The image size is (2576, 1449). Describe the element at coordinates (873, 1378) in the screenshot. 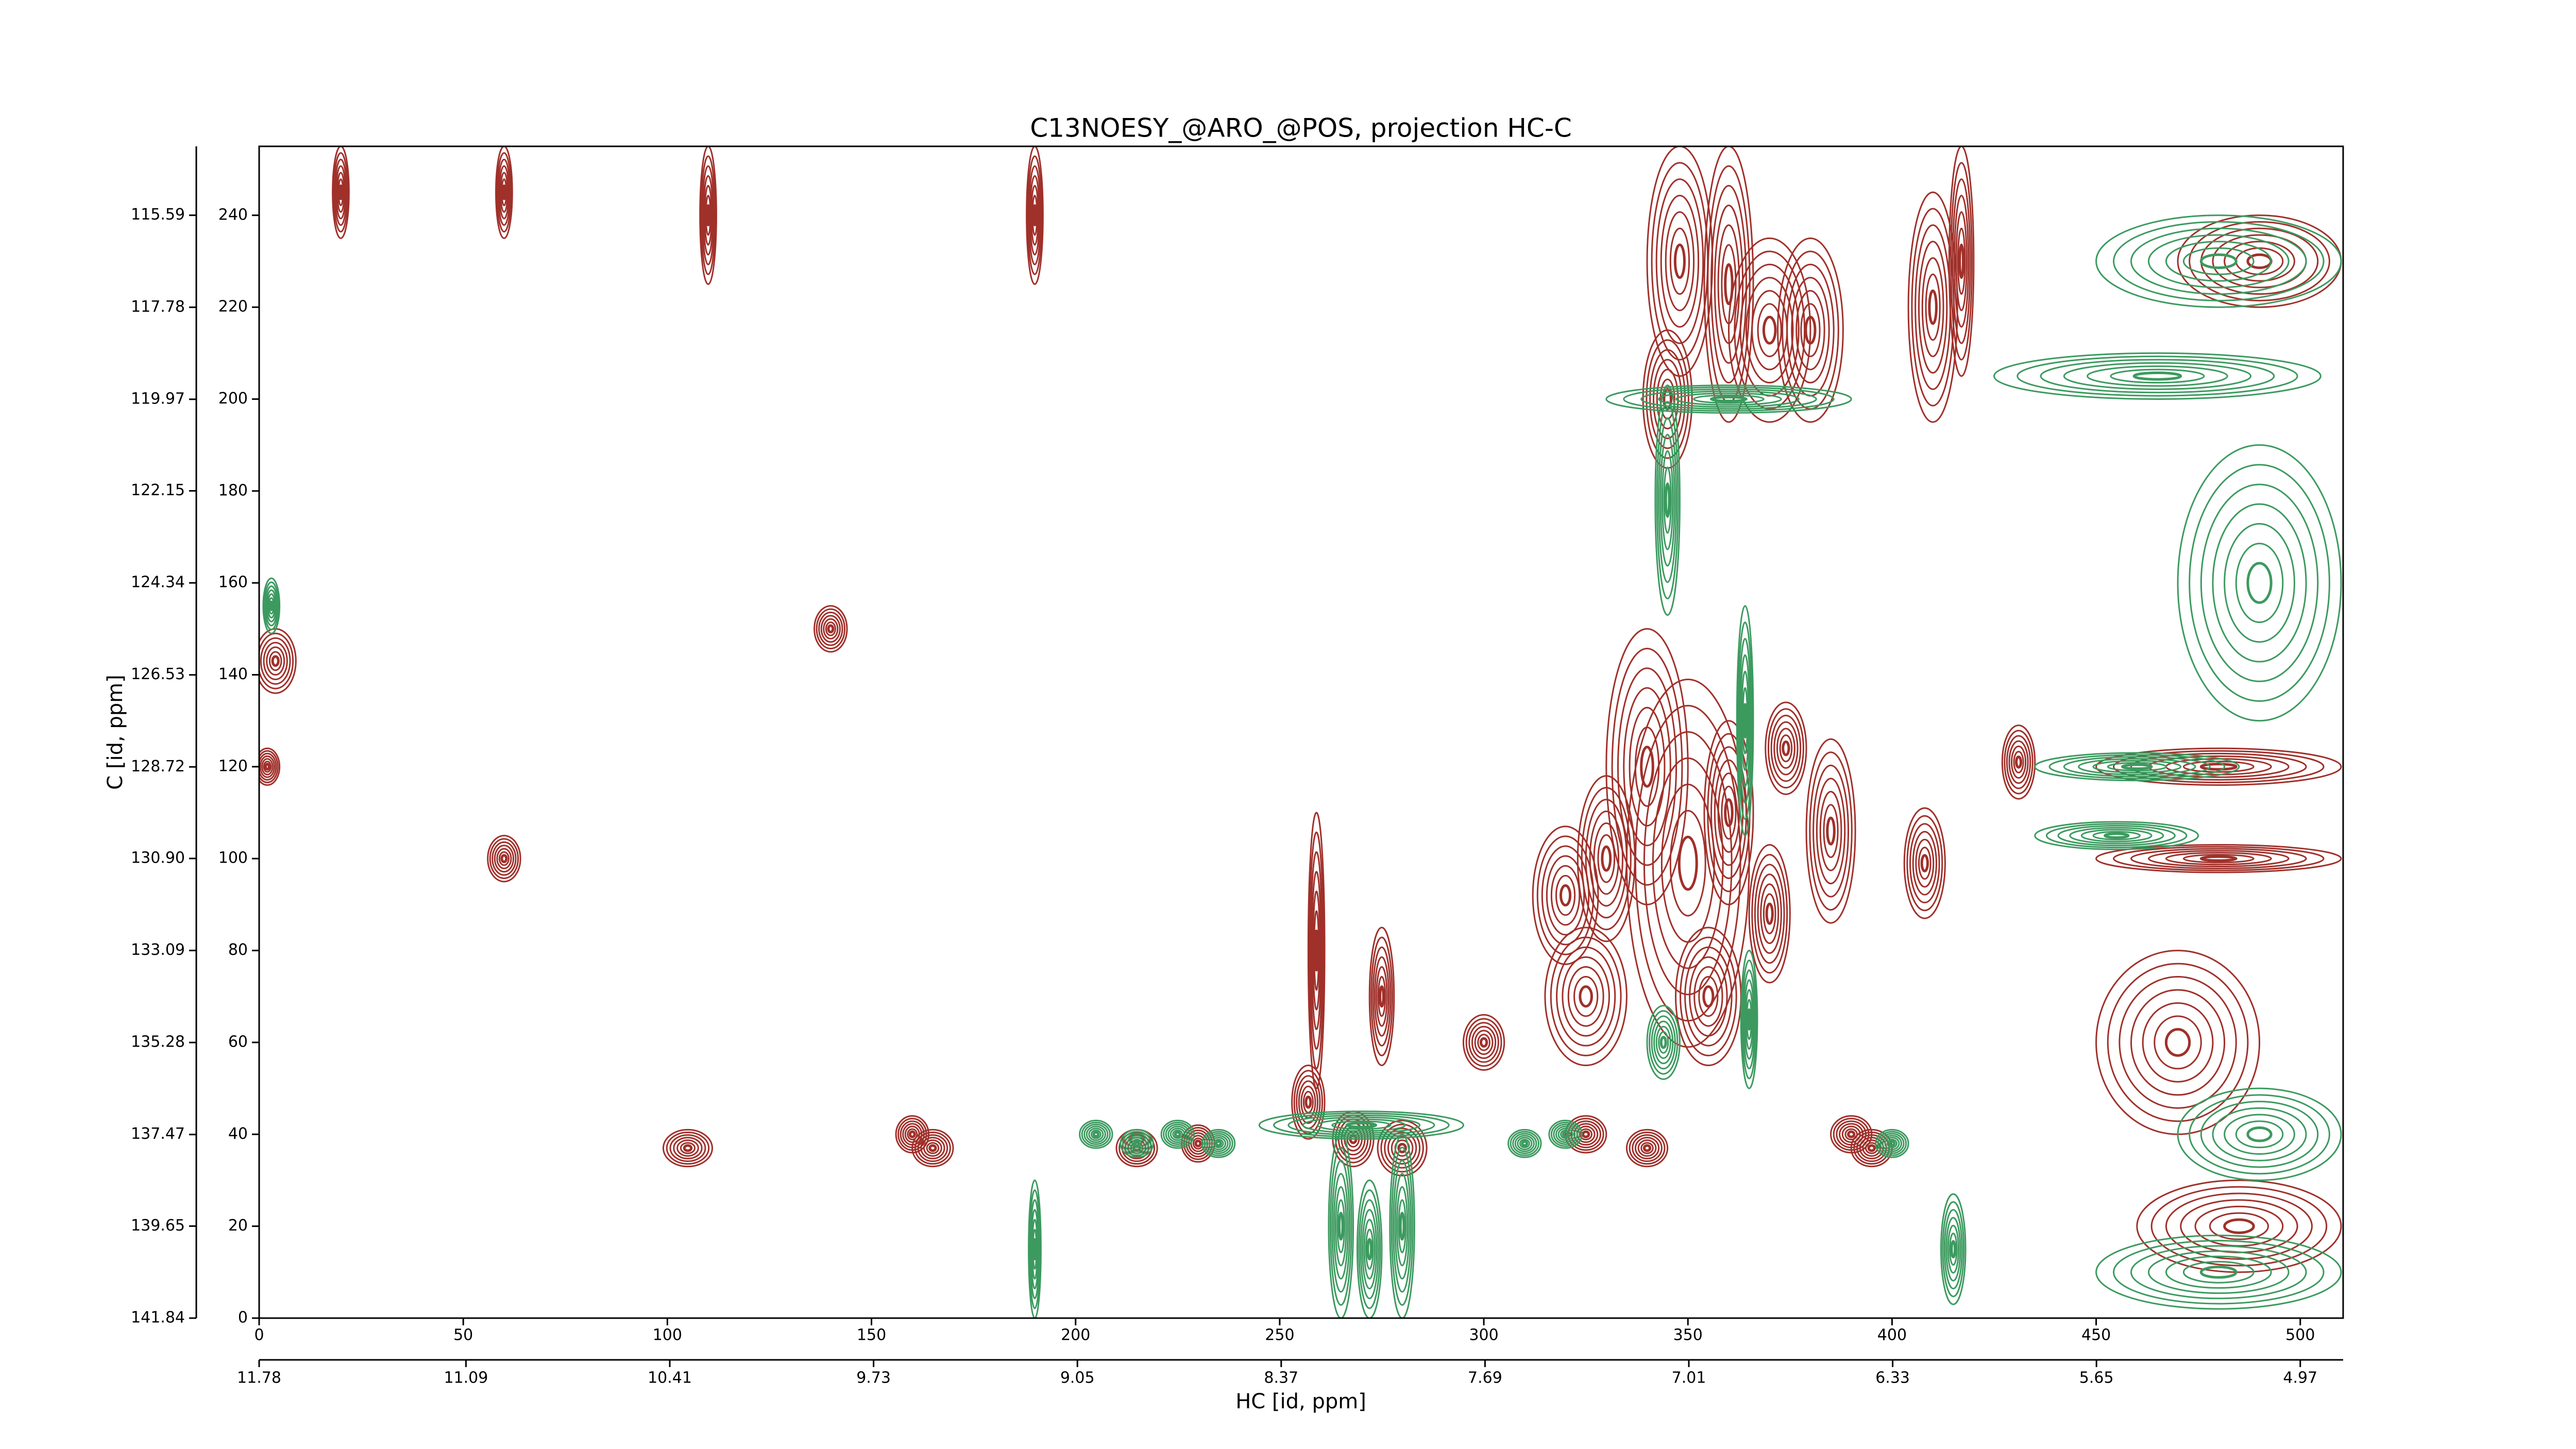

I see `x2-tick-label: 9.73` at that location.